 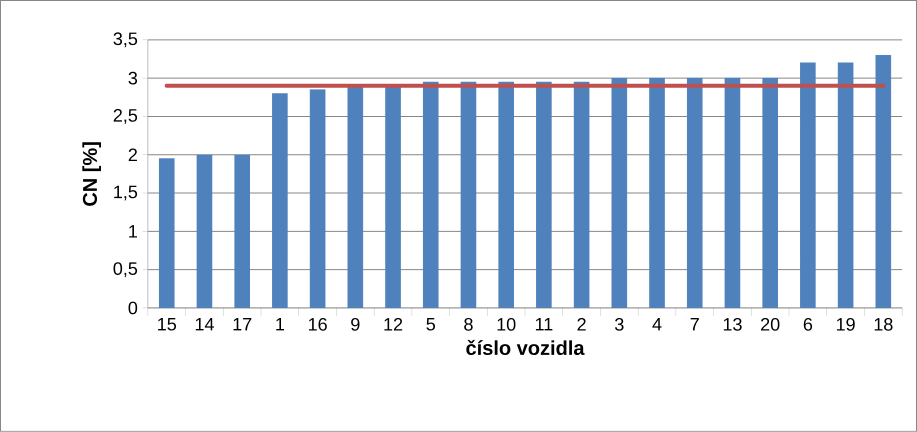 I want to click on y-tick-label: 2,5, so click(x=126, y=116).